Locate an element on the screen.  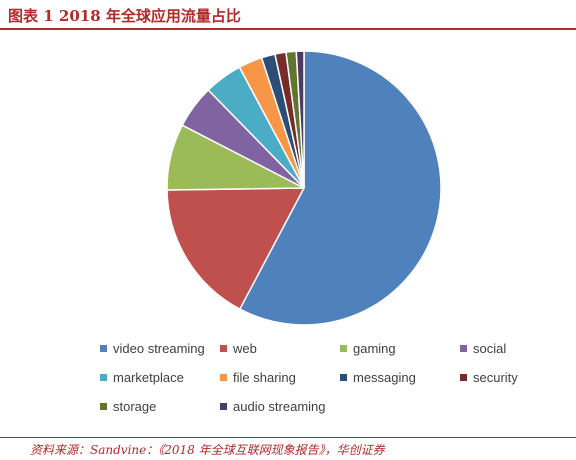
legend-label: security is located at coordinates (495, 377).